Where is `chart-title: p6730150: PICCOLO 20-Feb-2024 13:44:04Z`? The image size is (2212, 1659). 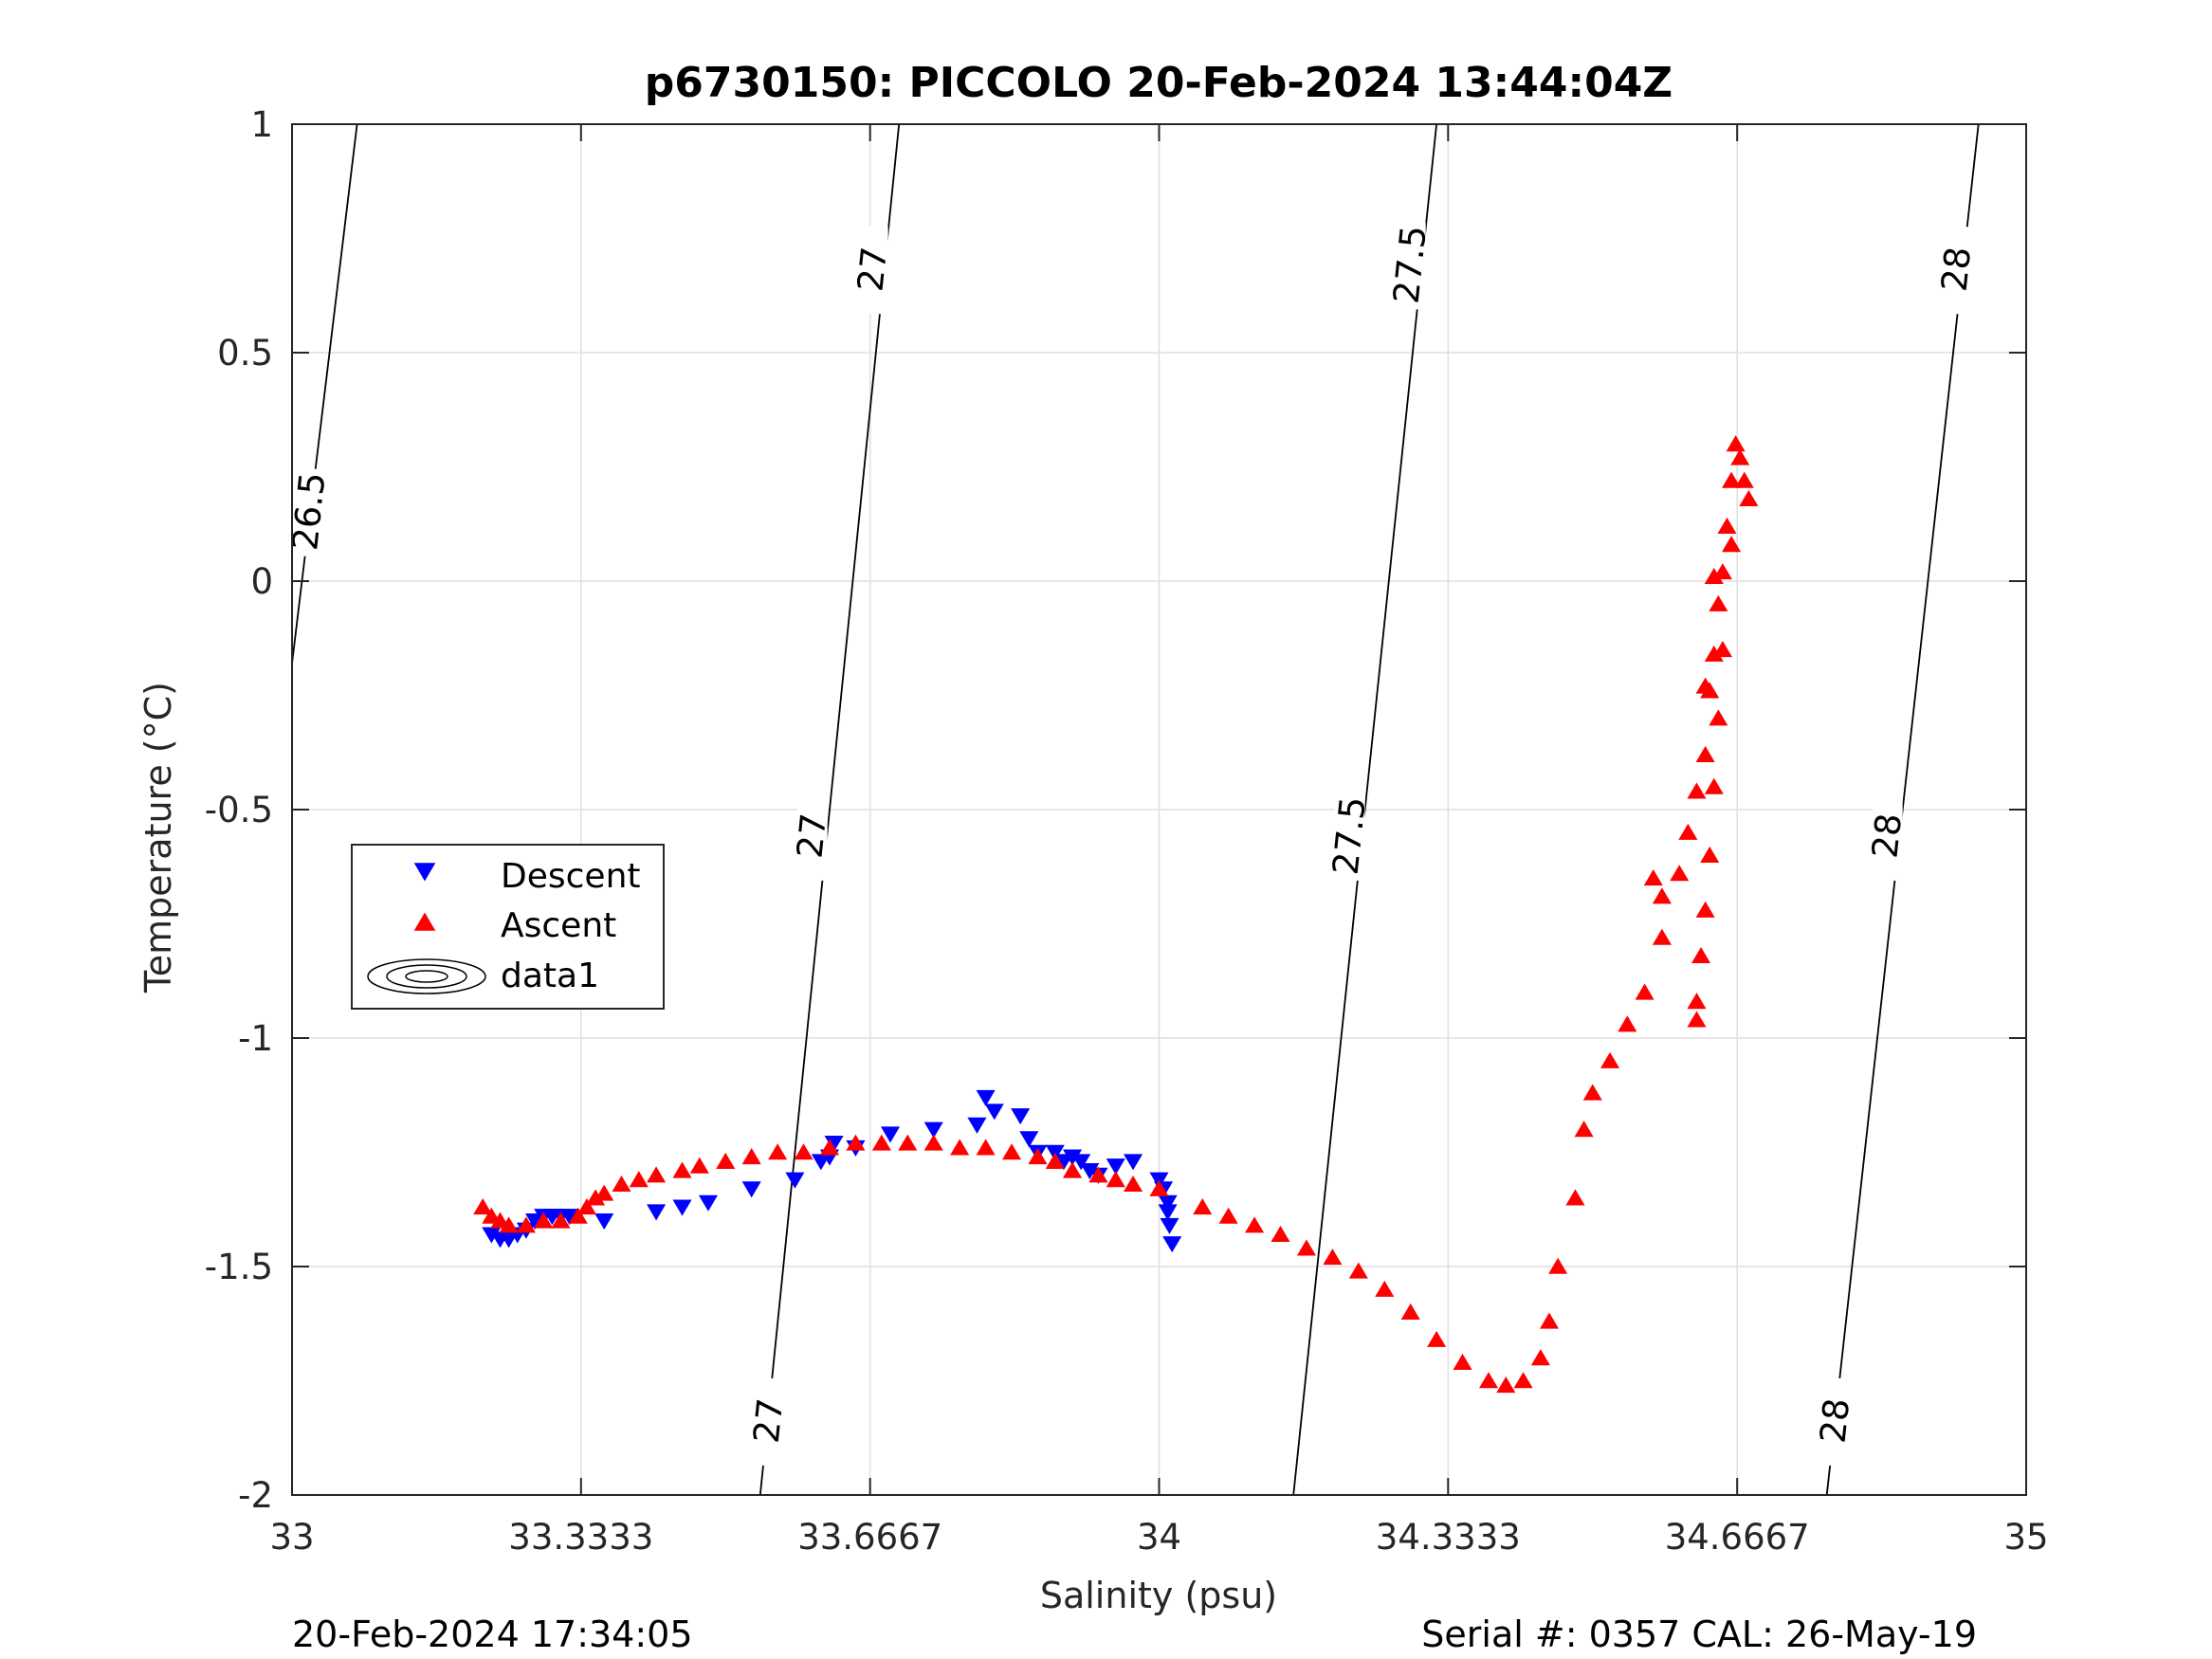 chart-title: p6730150: PICCOLO 20-Feb-2024 13:44:04Z is located at coordinates (1159, 83).